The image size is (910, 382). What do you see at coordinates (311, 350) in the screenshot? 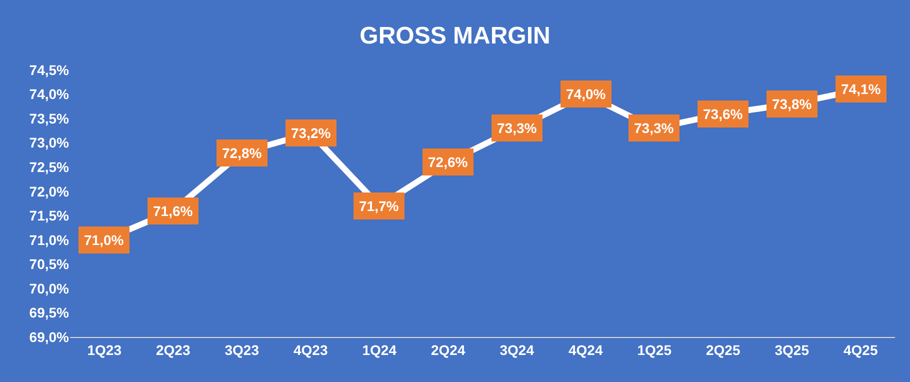
I see `x-tick-label: 4Q23` at bounding box center [311, 350].